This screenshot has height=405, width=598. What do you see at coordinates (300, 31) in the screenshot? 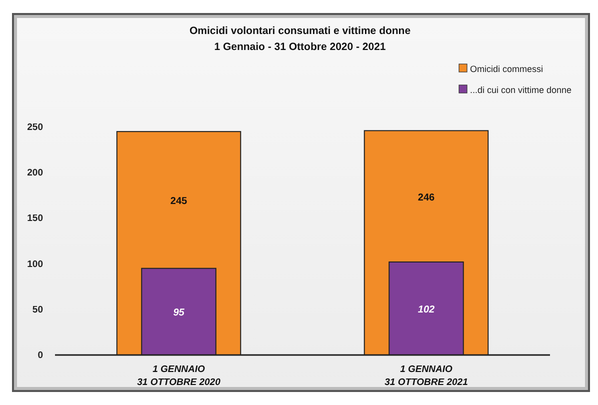
I see `chart-title: Omicidi volontari consumati e vittime donne` at bounding box center [300, 31].